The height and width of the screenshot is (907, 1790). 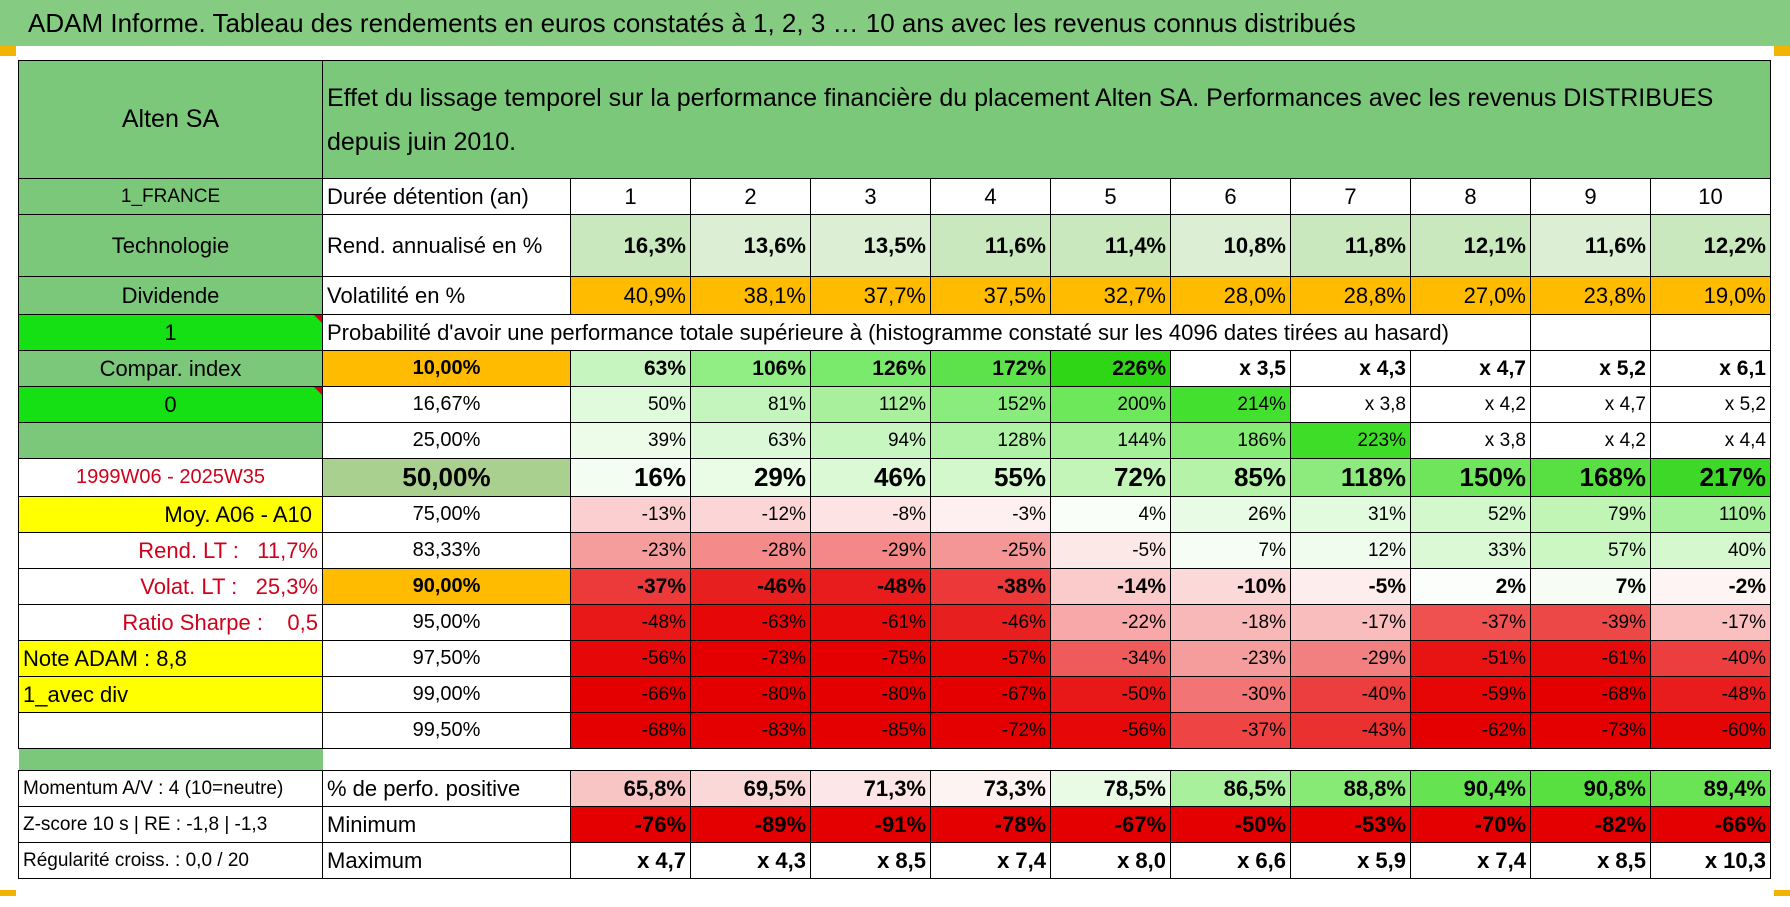 I want to click on minimum-cell: -78%, so click(x=990, y=824).